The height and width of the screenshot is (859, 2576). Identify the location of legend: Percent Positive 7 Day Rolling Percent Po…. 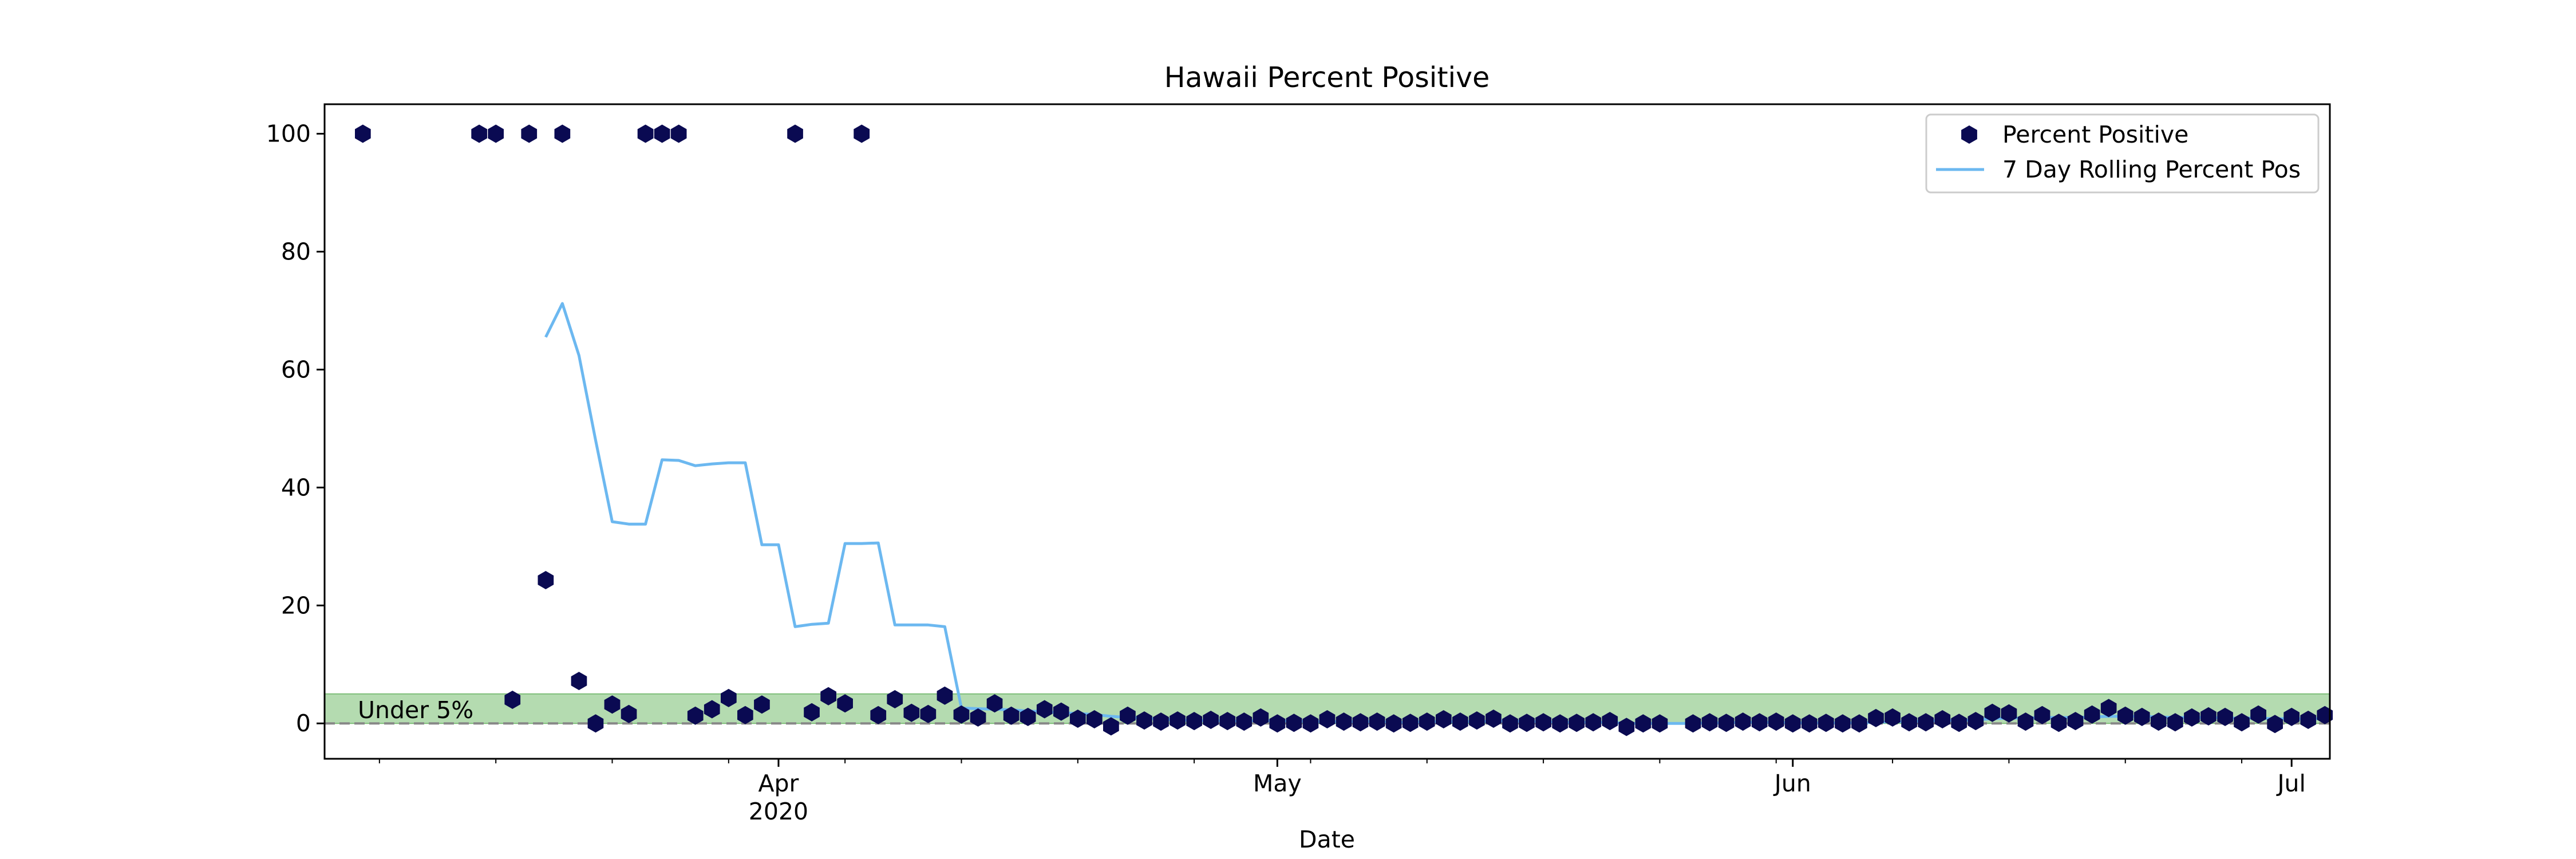
(2122, 153).